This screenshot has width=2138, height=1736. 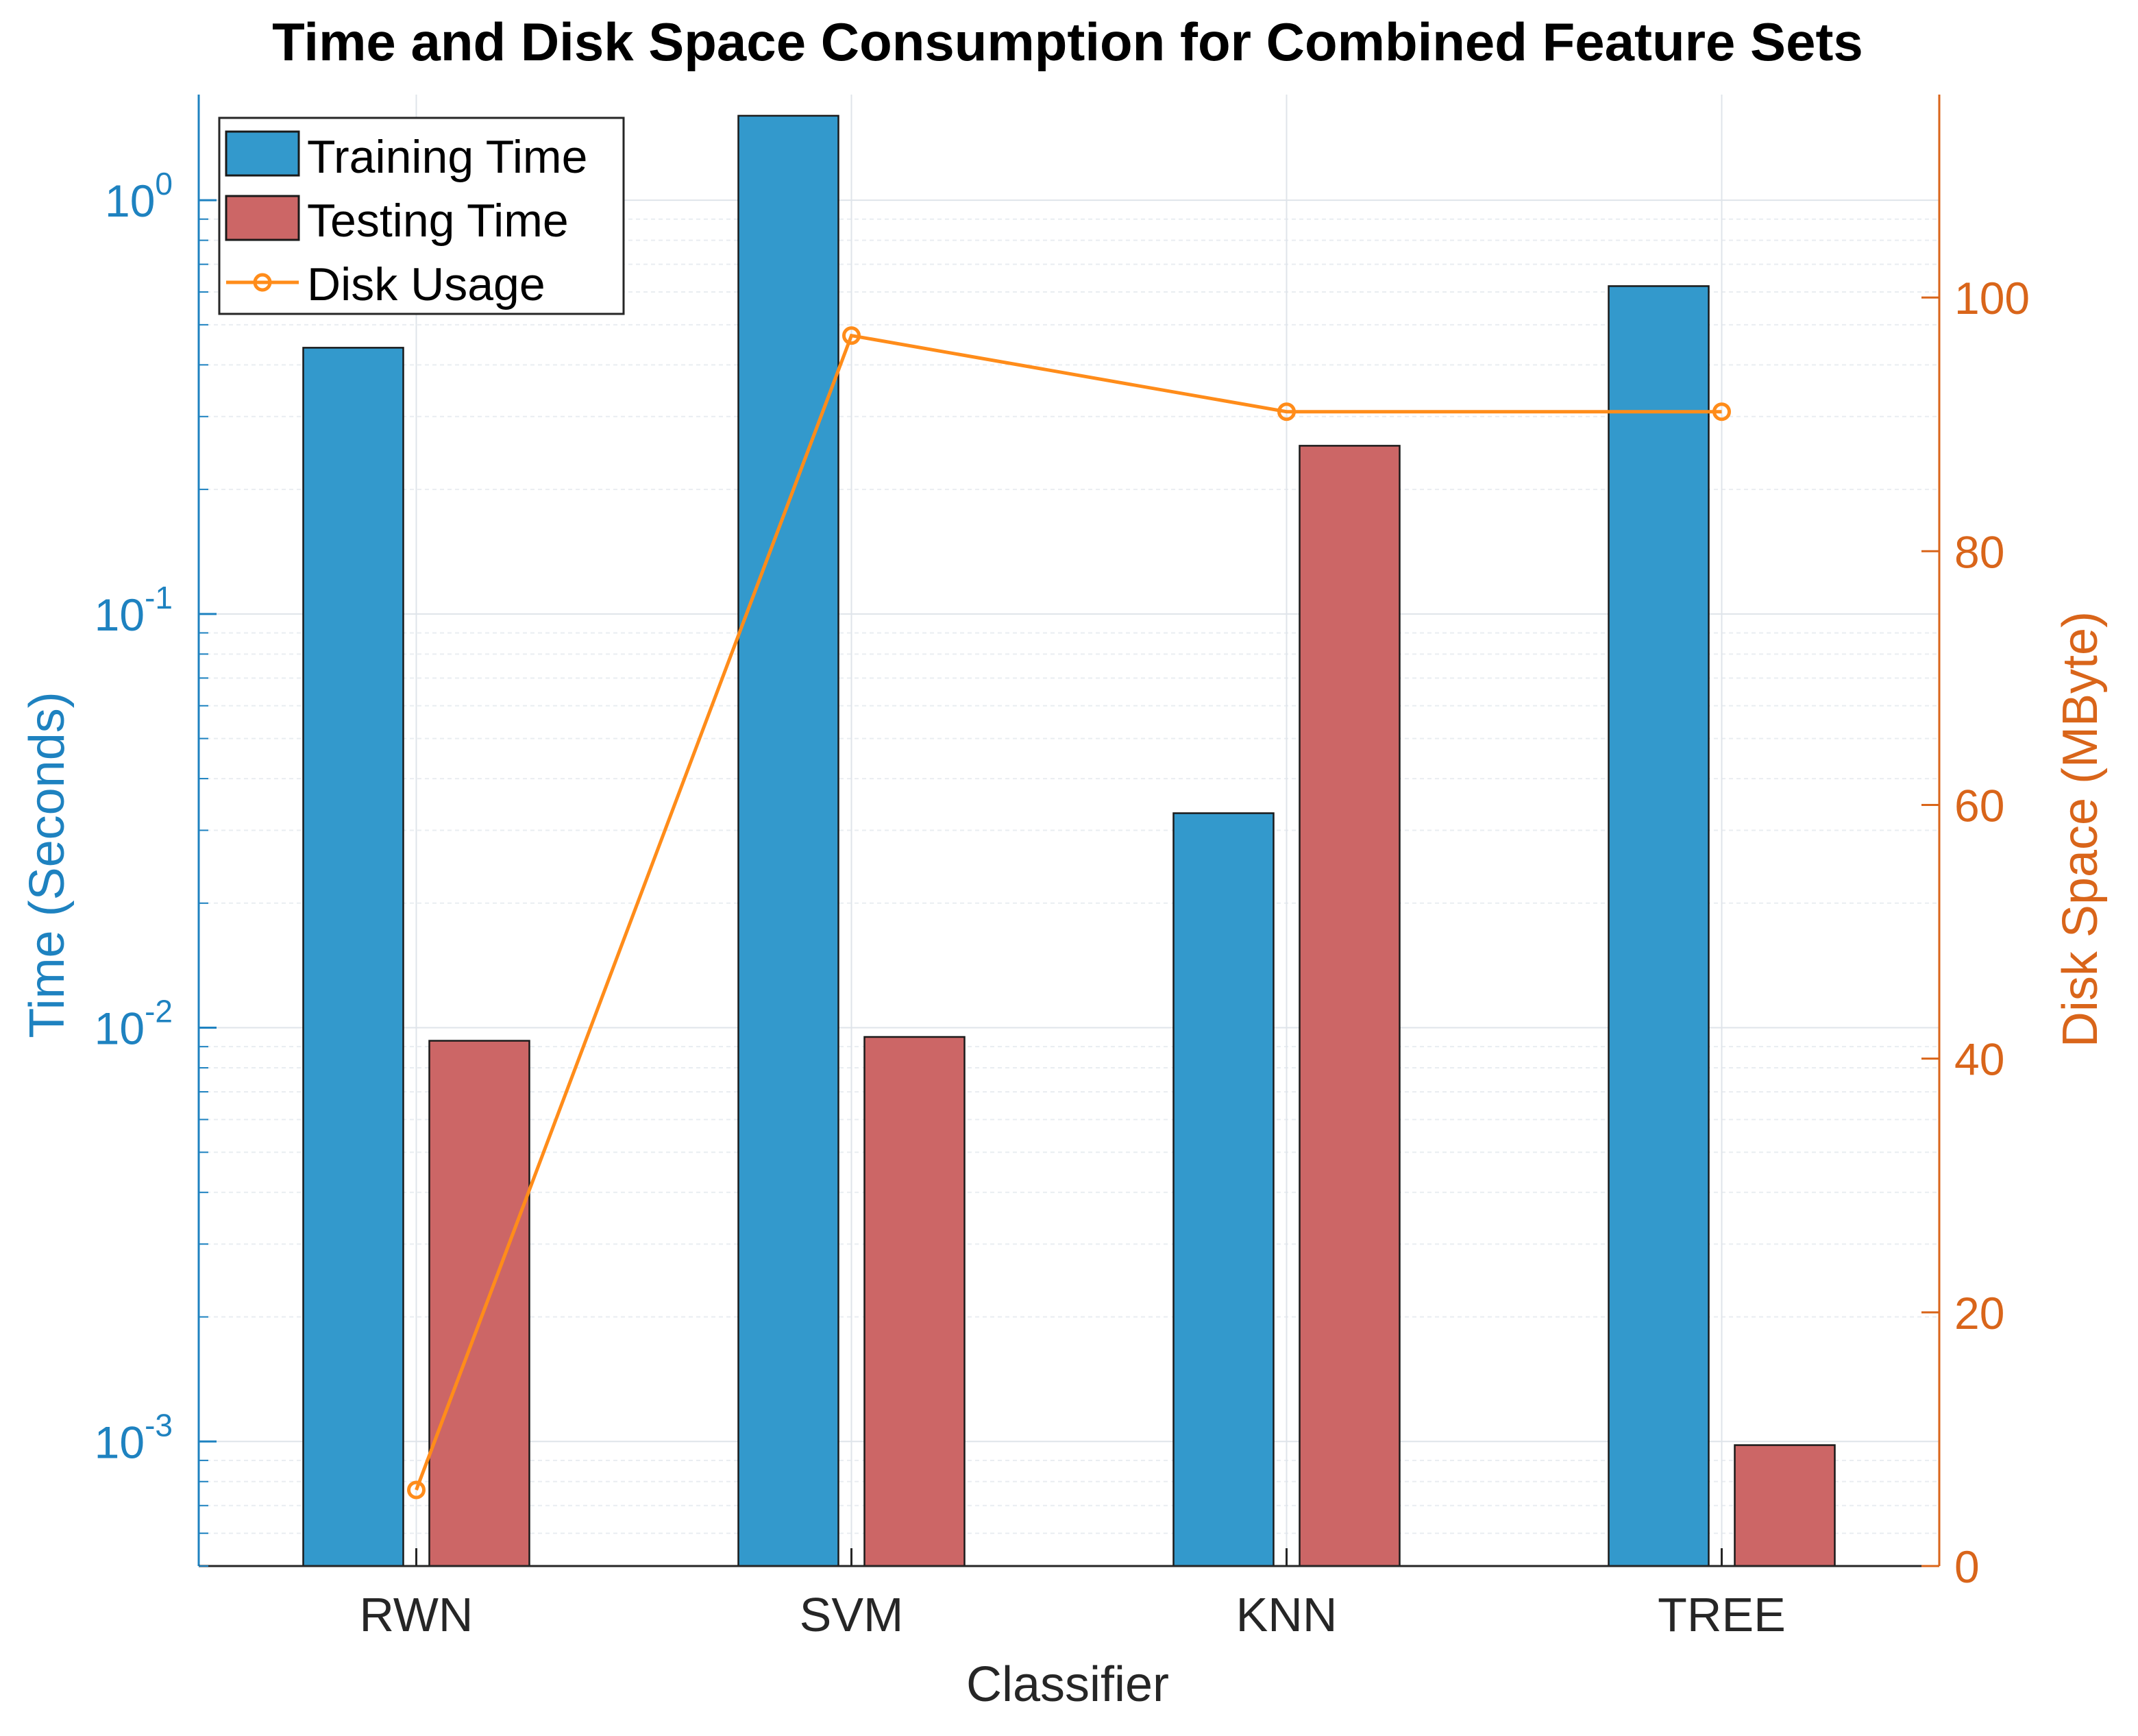 What do you see at coordinates (159, 597) in the screenshot?
I see `y-left-tick-exponent: -1` at bounding box center [159, 597].